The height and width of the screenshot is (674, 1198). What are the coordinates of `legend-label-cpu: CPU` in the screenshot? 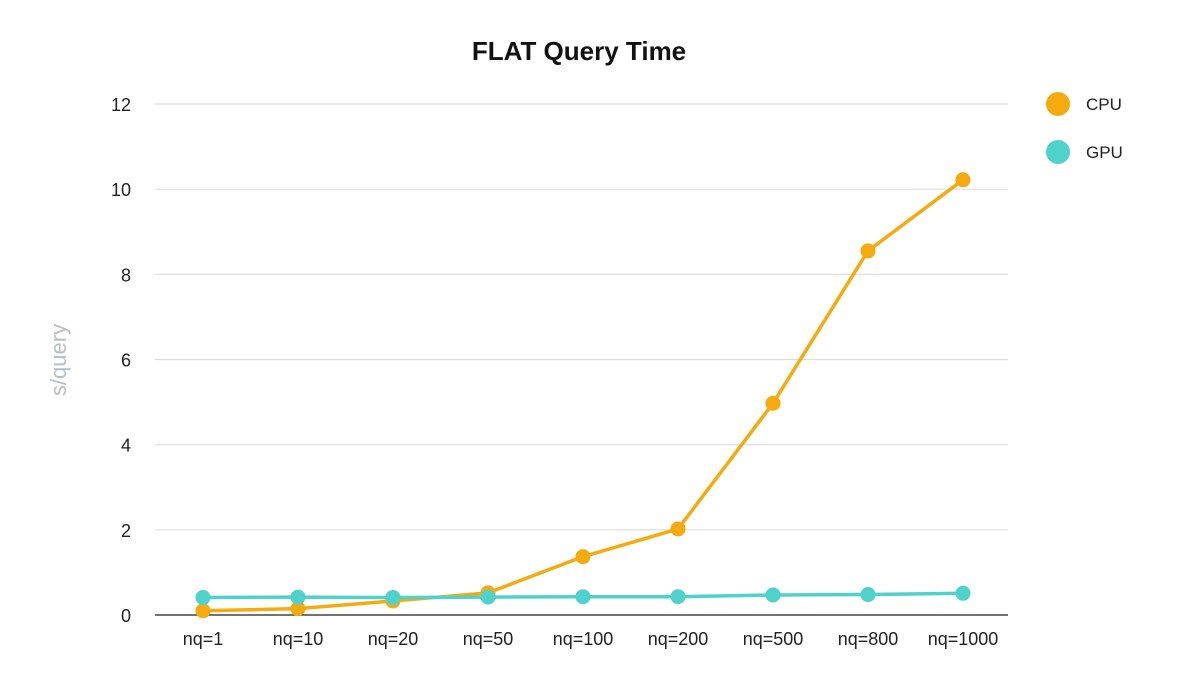 It's located at (1104, 104).